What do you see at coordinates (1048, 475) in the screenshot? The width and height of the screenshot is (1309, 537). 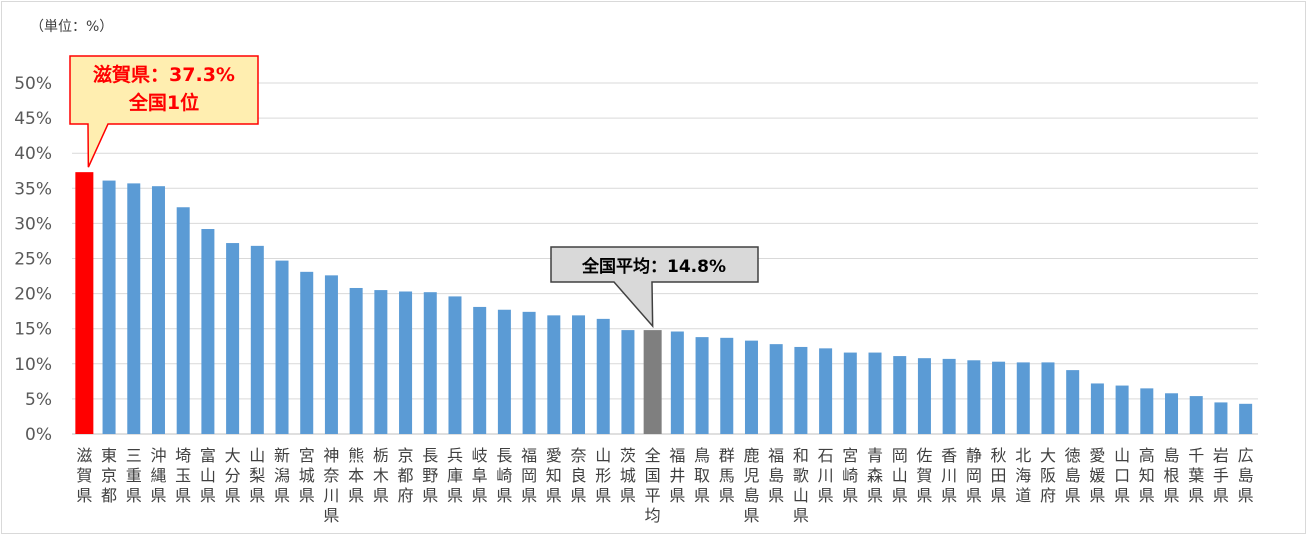 I see `x-tick-label: 大阪府` at bounding box center [1048, 475].